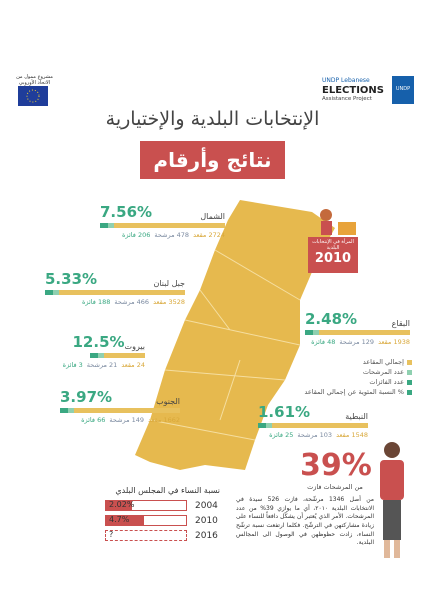  What do you see at coordinates (167, 490) in the screenshot?
I see `council-title: نسبة النساء في المجلس البلدي` at bounding box center [167, 490].